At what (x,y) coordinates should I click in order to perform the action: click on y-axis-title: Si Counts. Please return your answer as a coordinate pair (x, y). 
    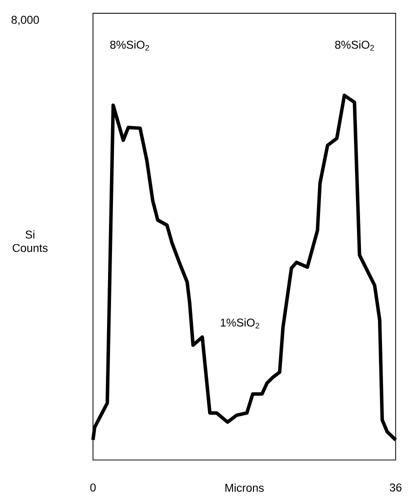
    Looking at the image, I should click on (30, 241).